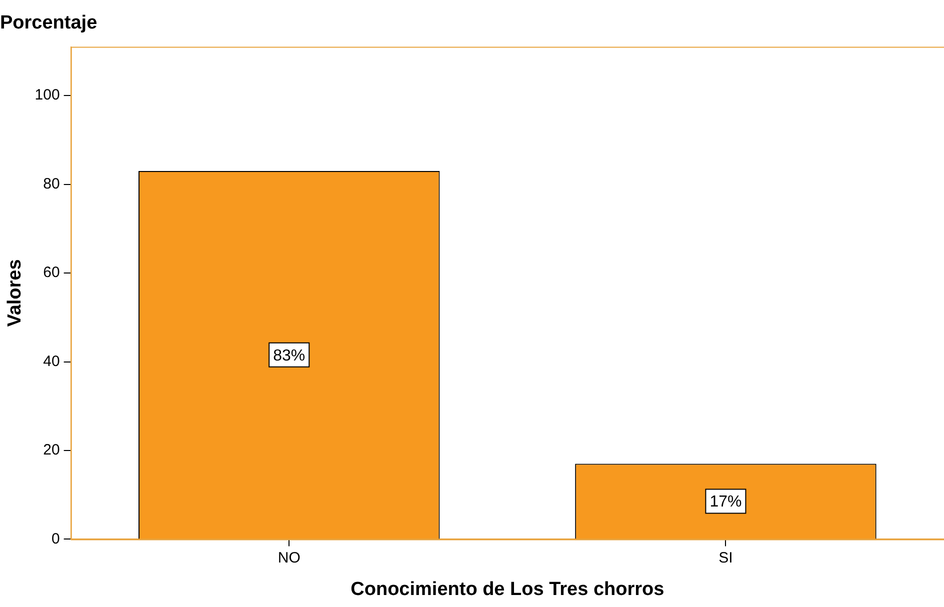 The width and height of the screenshot is (944, 607). What do you see at coordinates (47, 95) in the screenshot?
I see `y-tick-label: 100` at bounding box center [47, 95].